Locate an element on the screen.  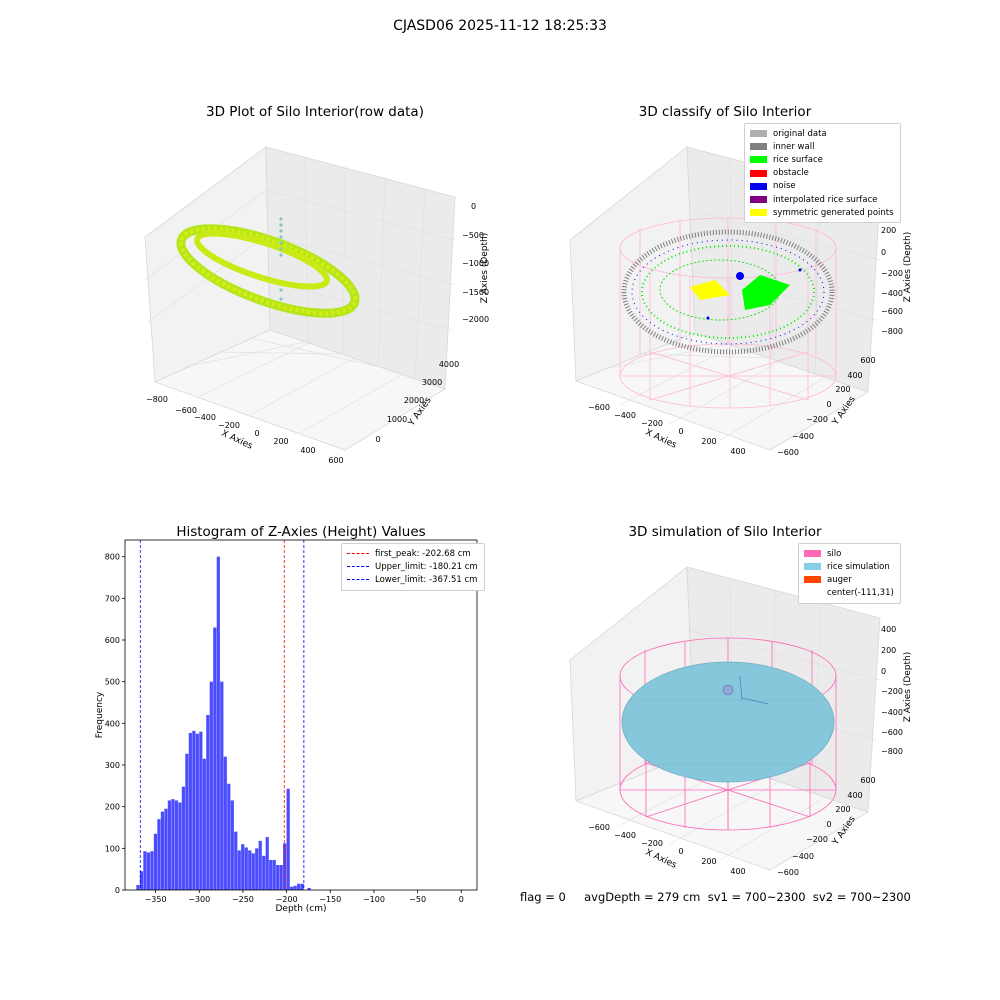
histogram-ytick-label: 700 is located at coordinates (112, 598).